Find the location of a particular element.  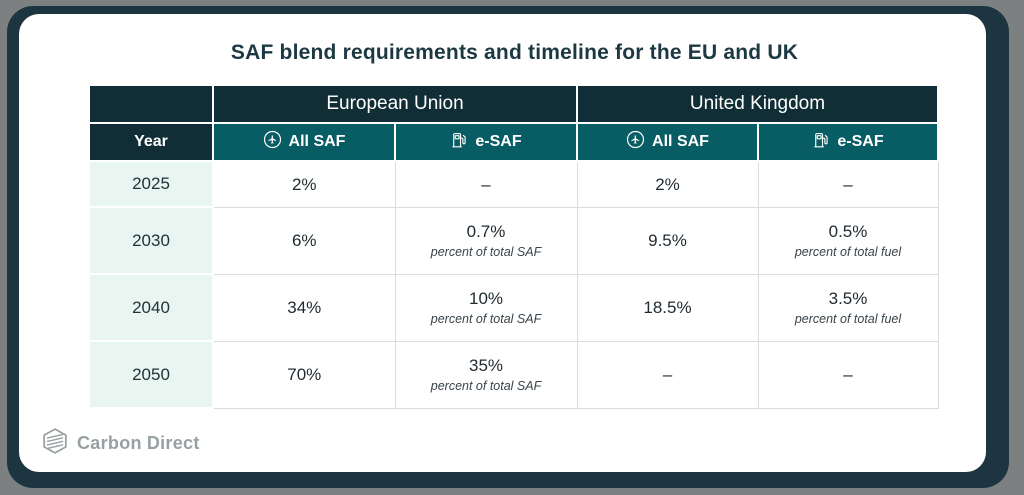

data-cell-uk-e-saf: 0.5% percent of total fuel is located at coordinates (848, 240).